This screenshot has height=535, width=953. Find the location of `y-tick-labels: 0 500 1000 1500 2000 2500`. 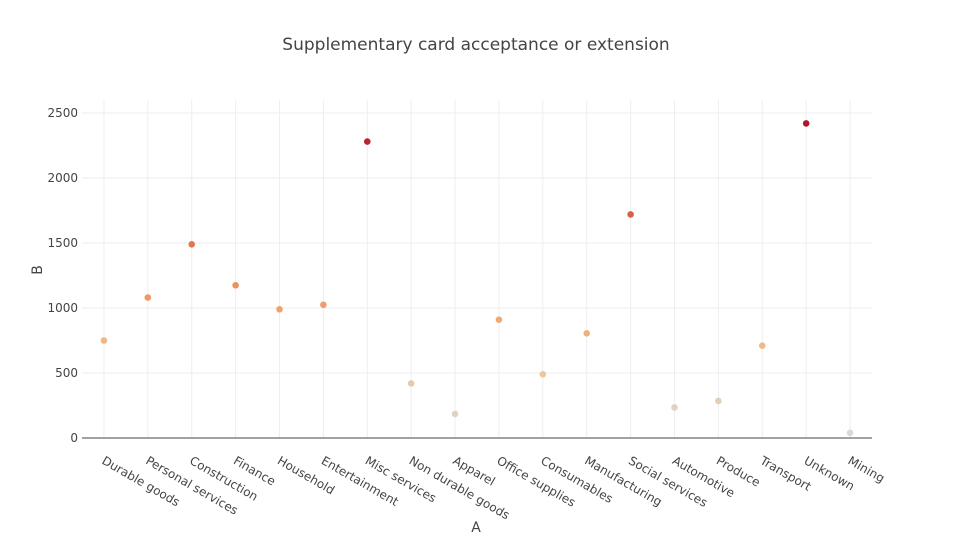

y-tick-labels: 0 500 1000 1500 2000 2500 is located at coordinates (62, 275).